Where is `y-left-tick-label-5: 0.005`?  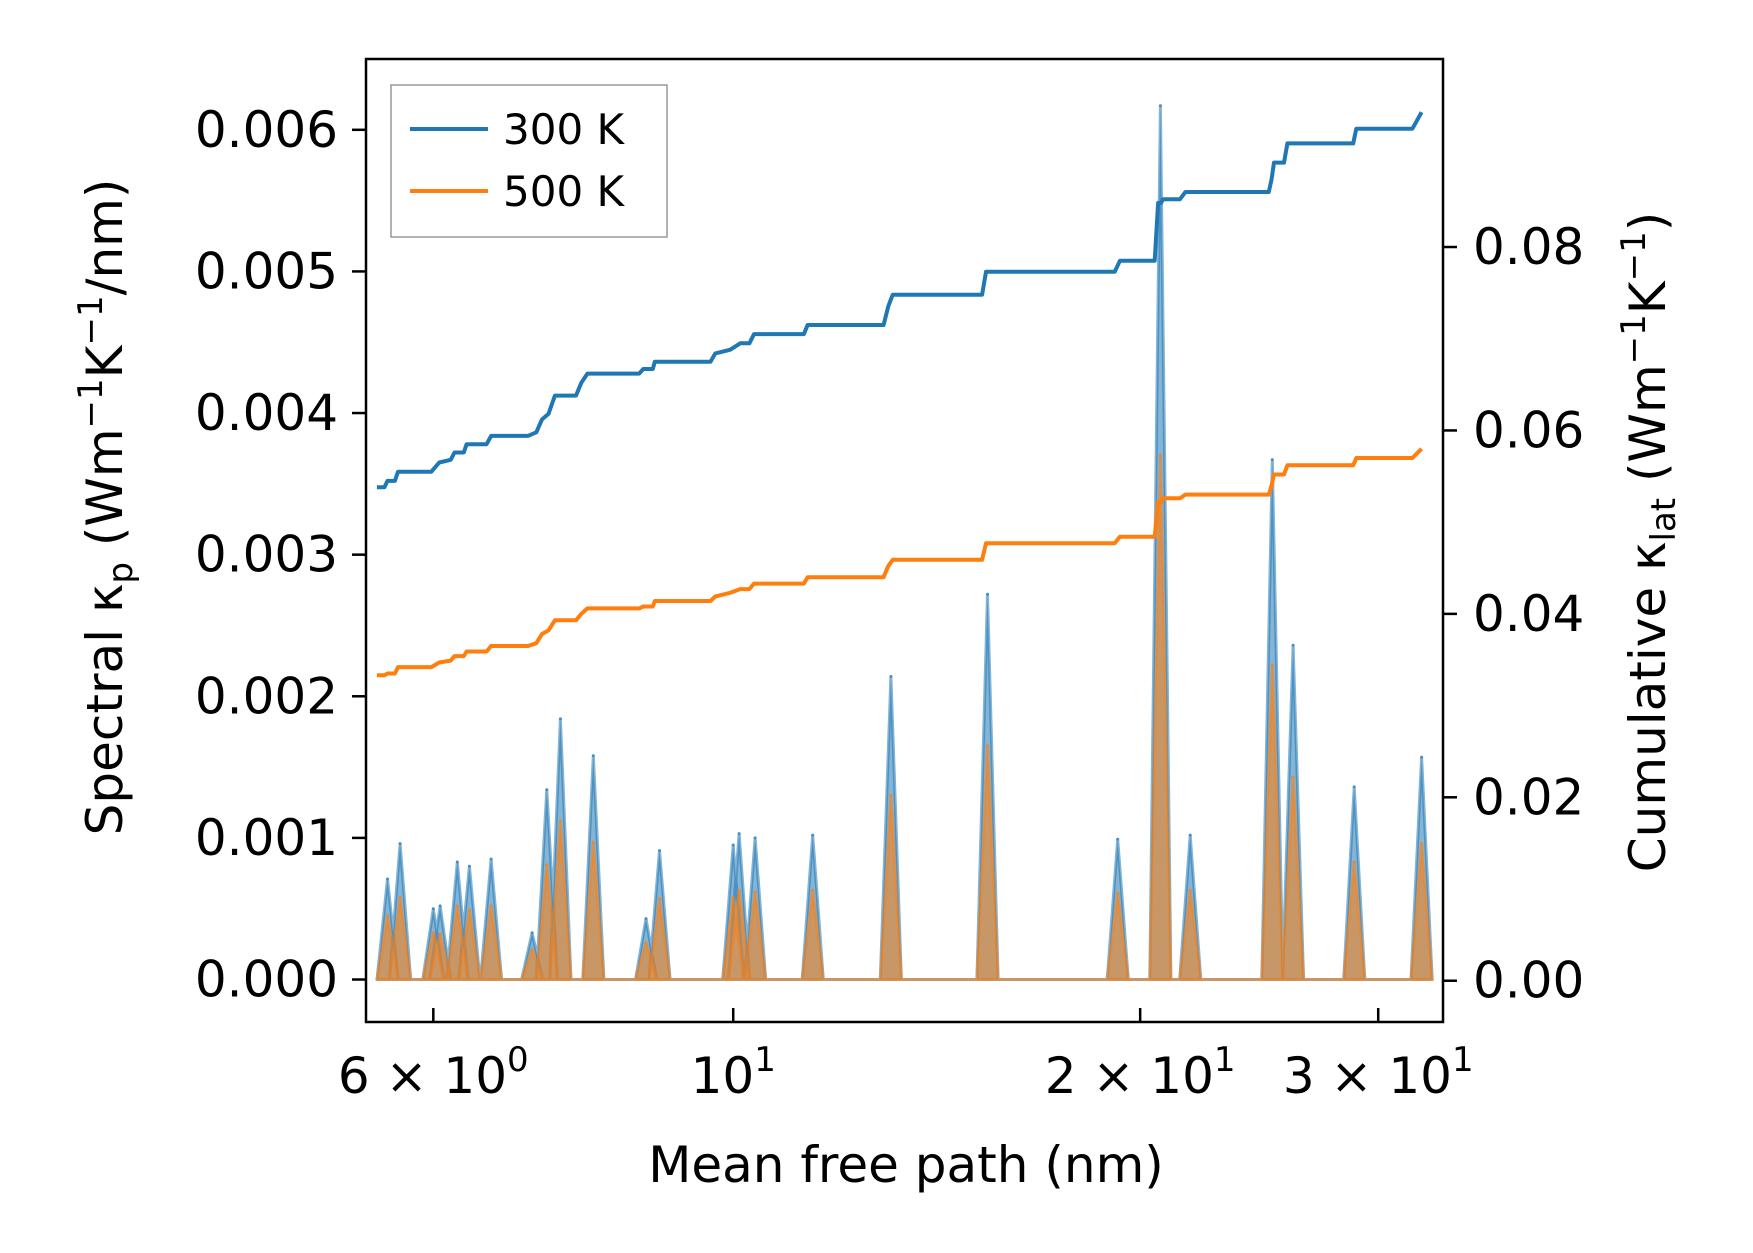
y-left-tick-label-5: 0.005 is located at coordinates (266, 271).